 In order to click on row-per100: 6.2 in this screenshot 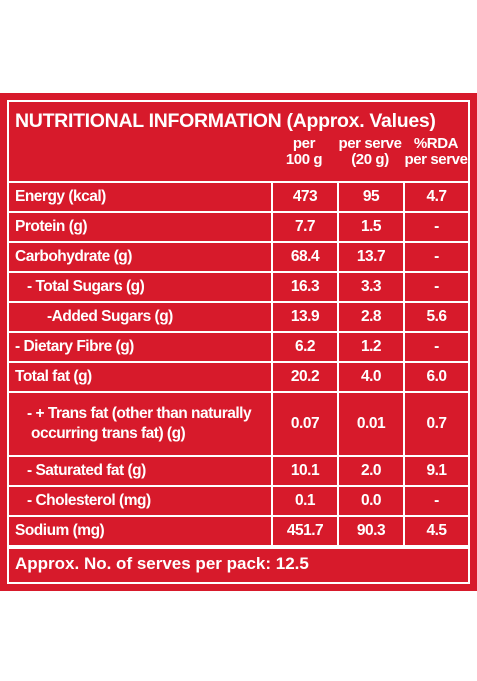, I will do `click(305, 347)`.